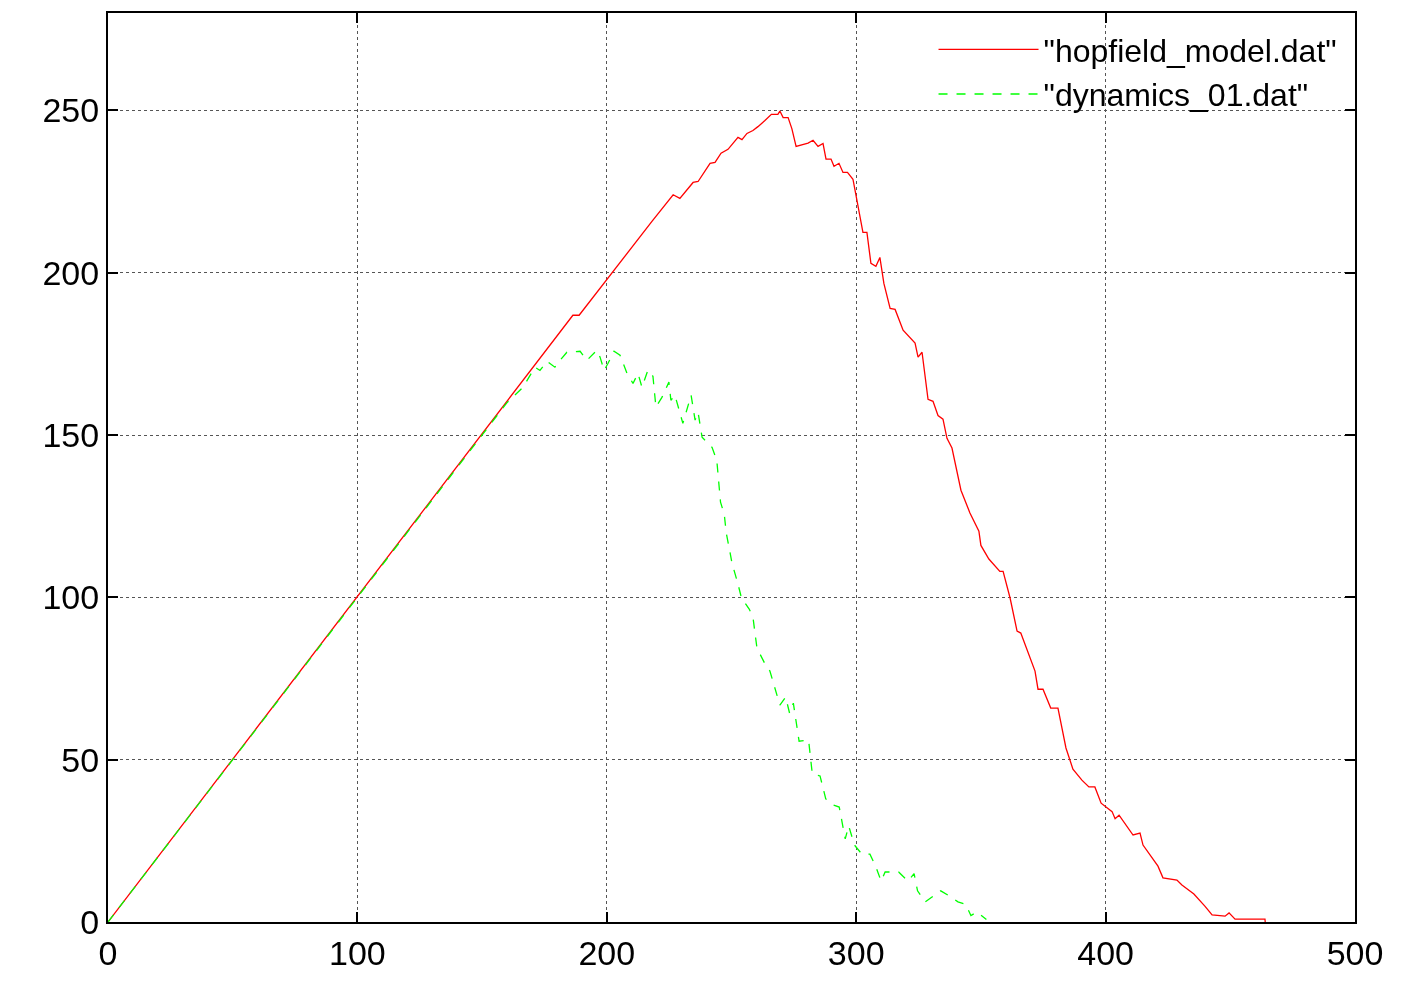  What do you see at coordinates (1355, 952) in the screenshot?
I see `x-tick-label: 500` at bounding box center [1355, 952].